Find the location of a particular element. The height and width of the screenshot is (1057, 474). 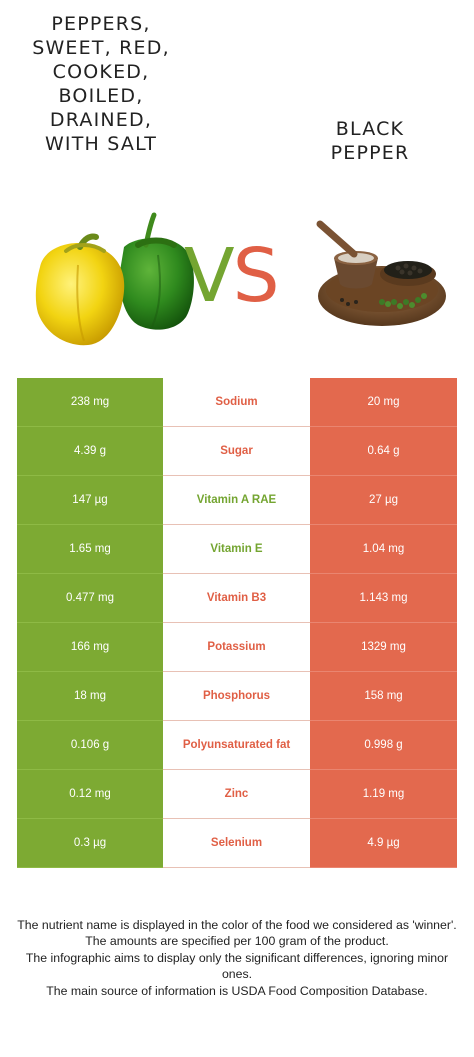

nutrient-row: 4.39 g Sugar 0.64 g is located at coordinates (237, 451).